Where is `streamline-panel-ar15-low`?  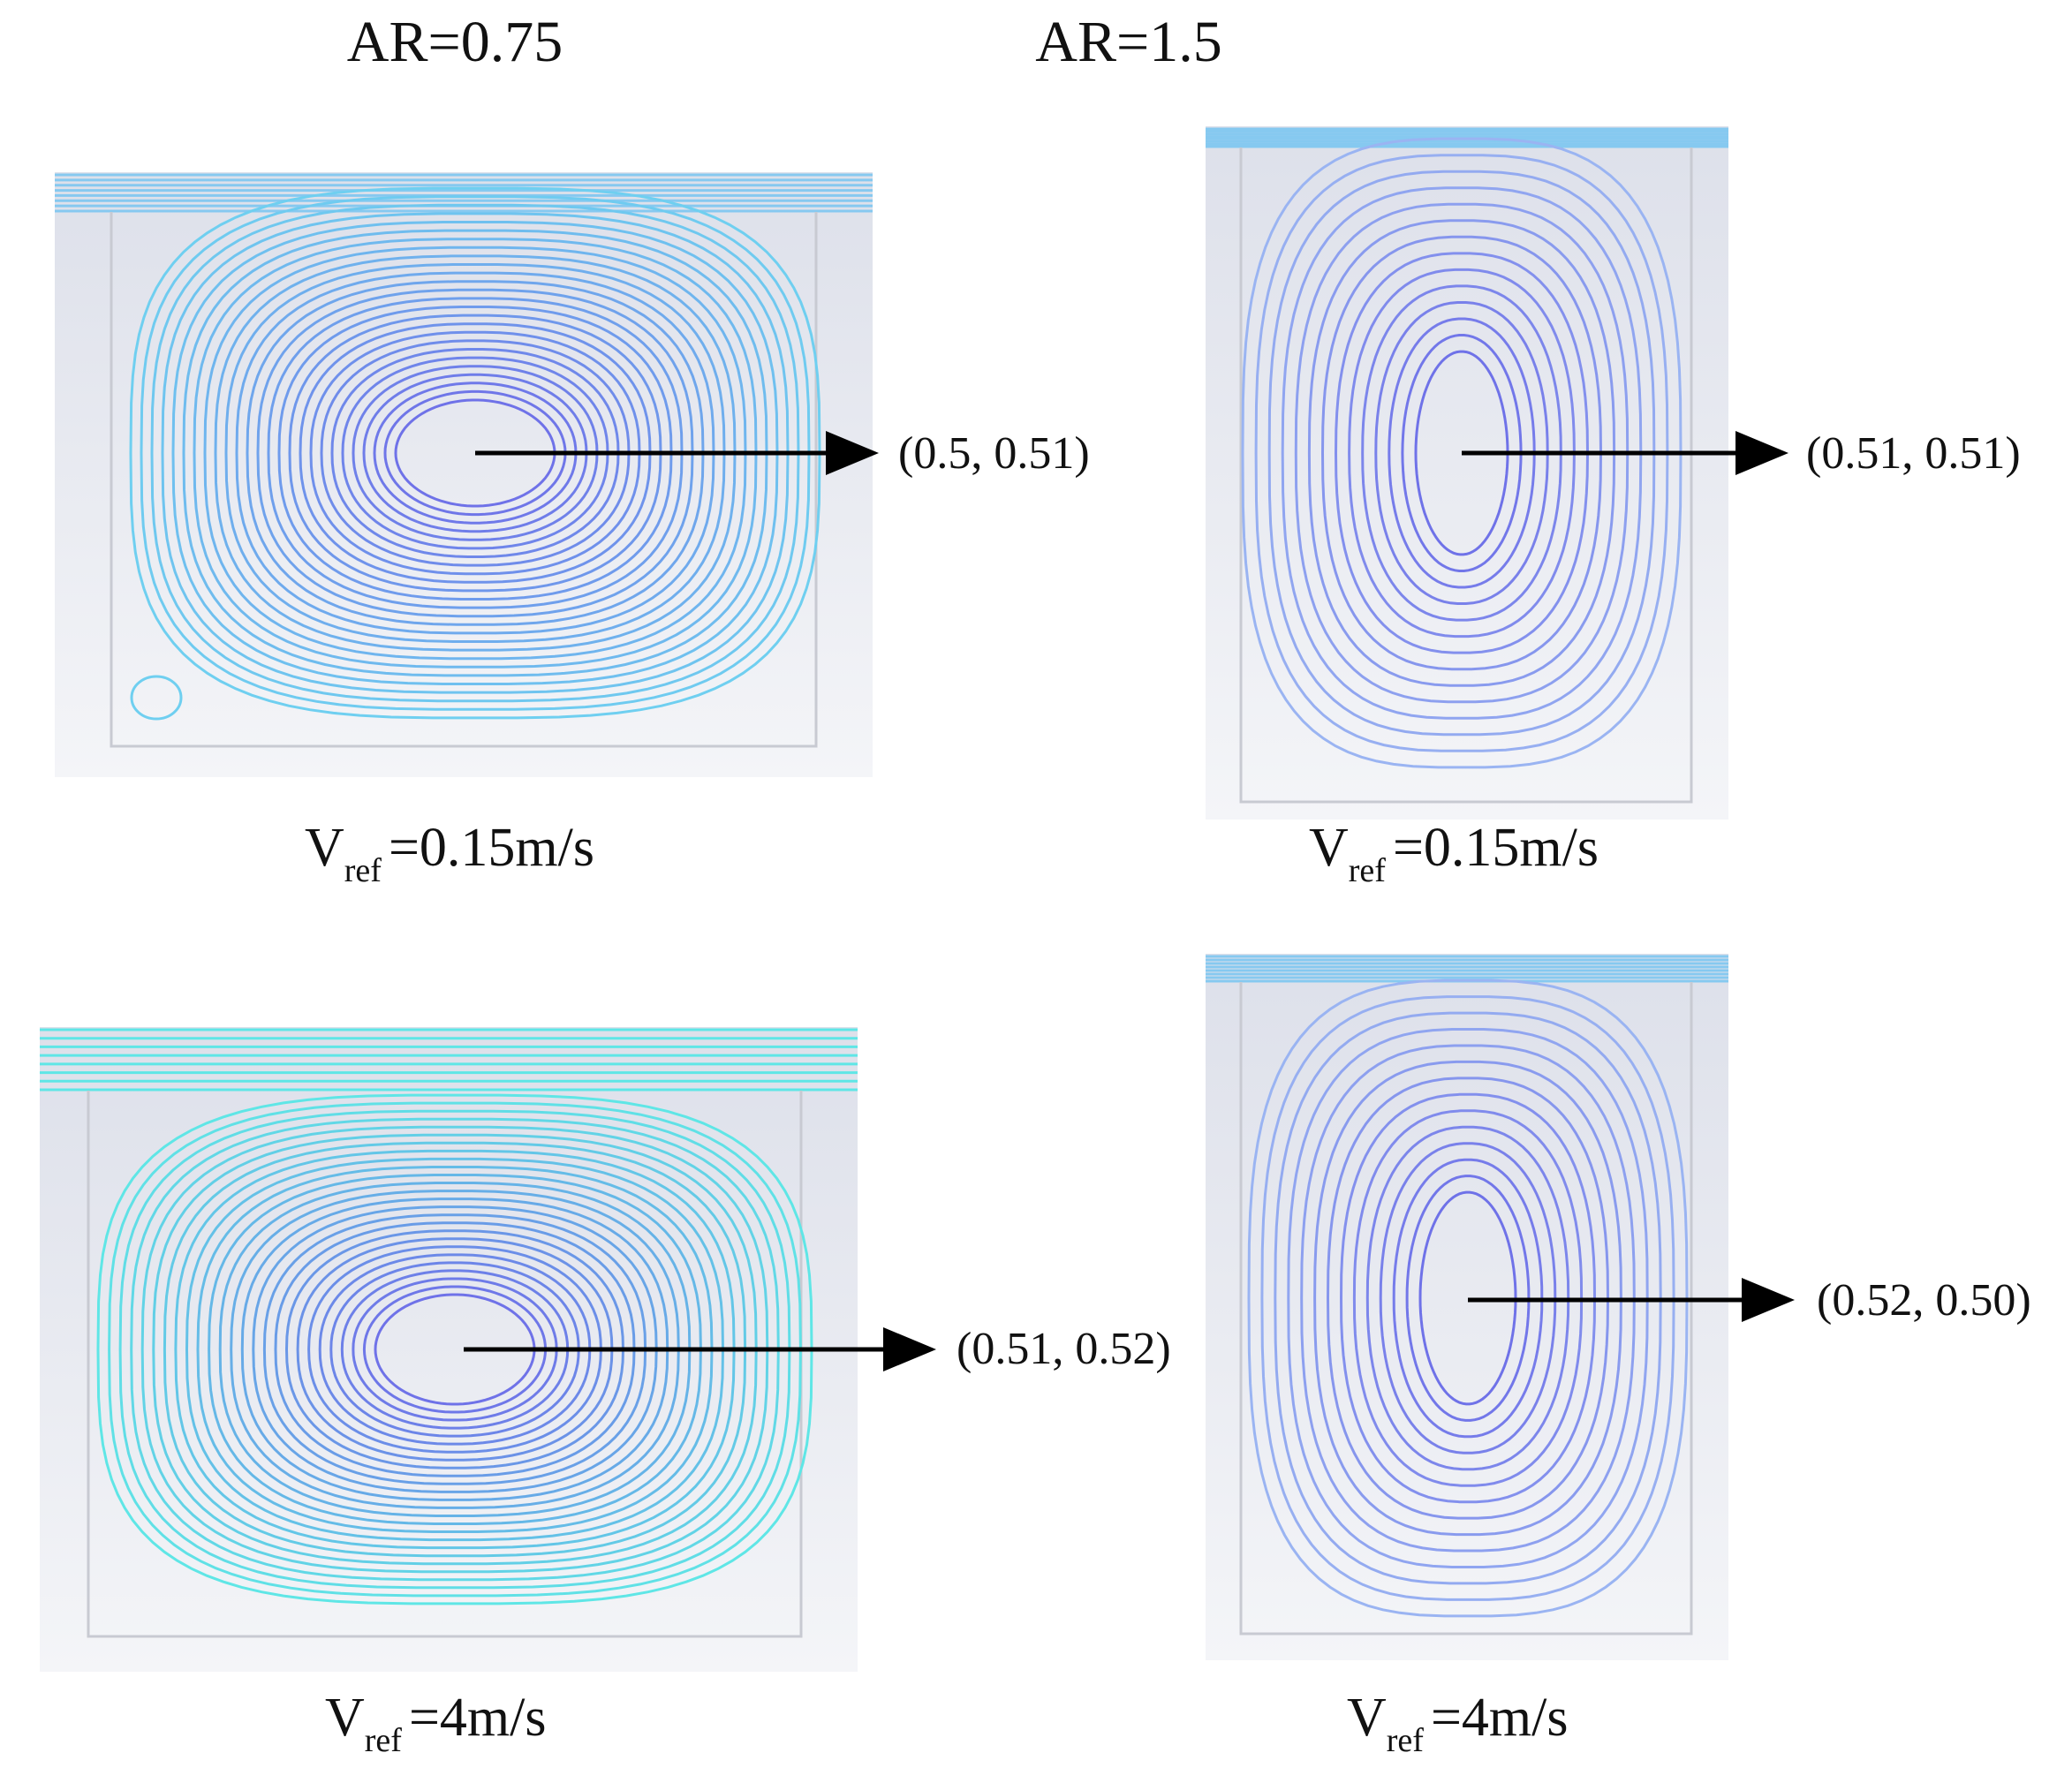
streamline-panel-ar15-low is located at coordinates (1467, 473).